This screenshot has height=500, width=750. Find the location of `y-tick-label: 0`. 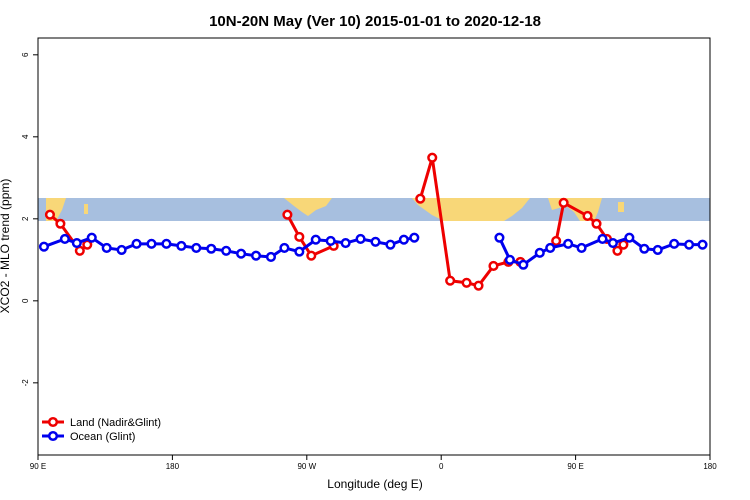

y-tick-label: 0 is located at coordinates (25, 300).